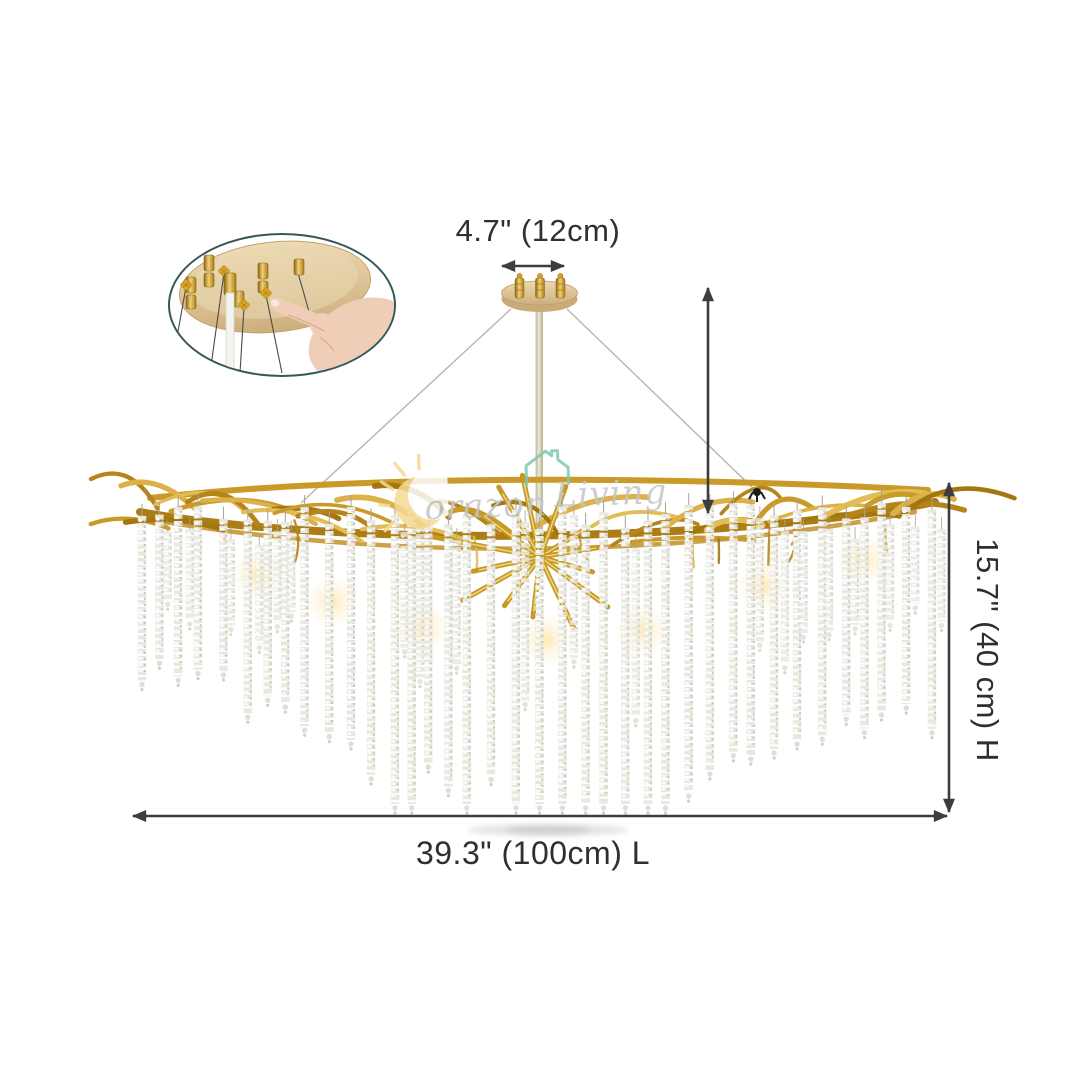  I want to click on canopy-width-label: 4.7" (12cm), so click(538, 230).